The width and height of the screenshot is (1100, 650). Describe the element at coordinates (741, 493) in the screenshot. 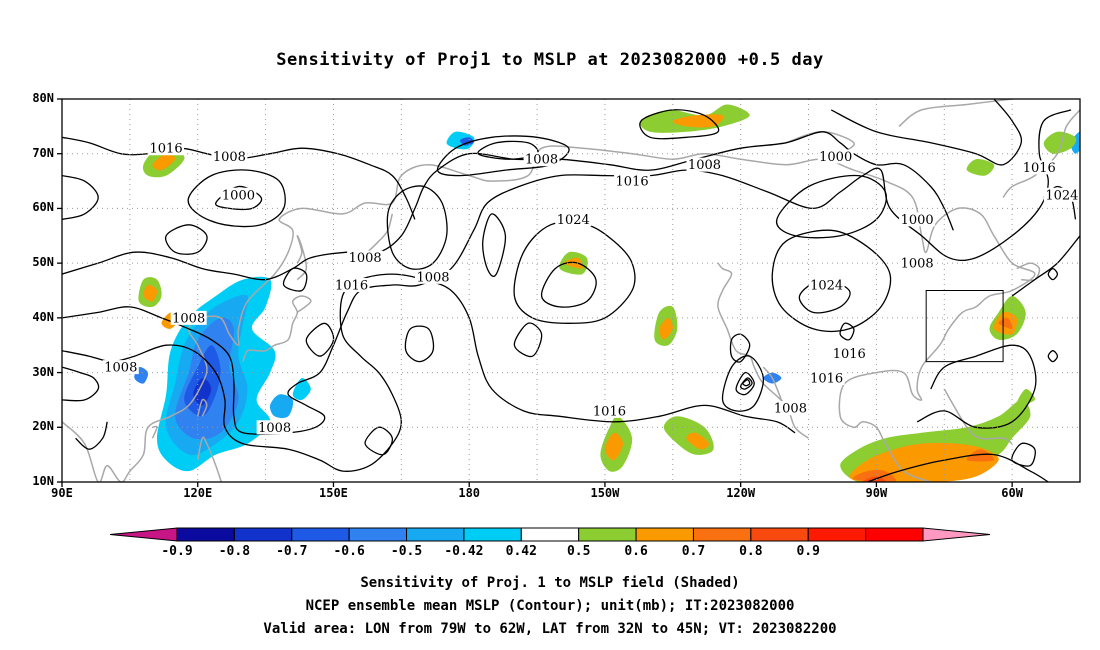

I see `lon-label: 120W` at that location.